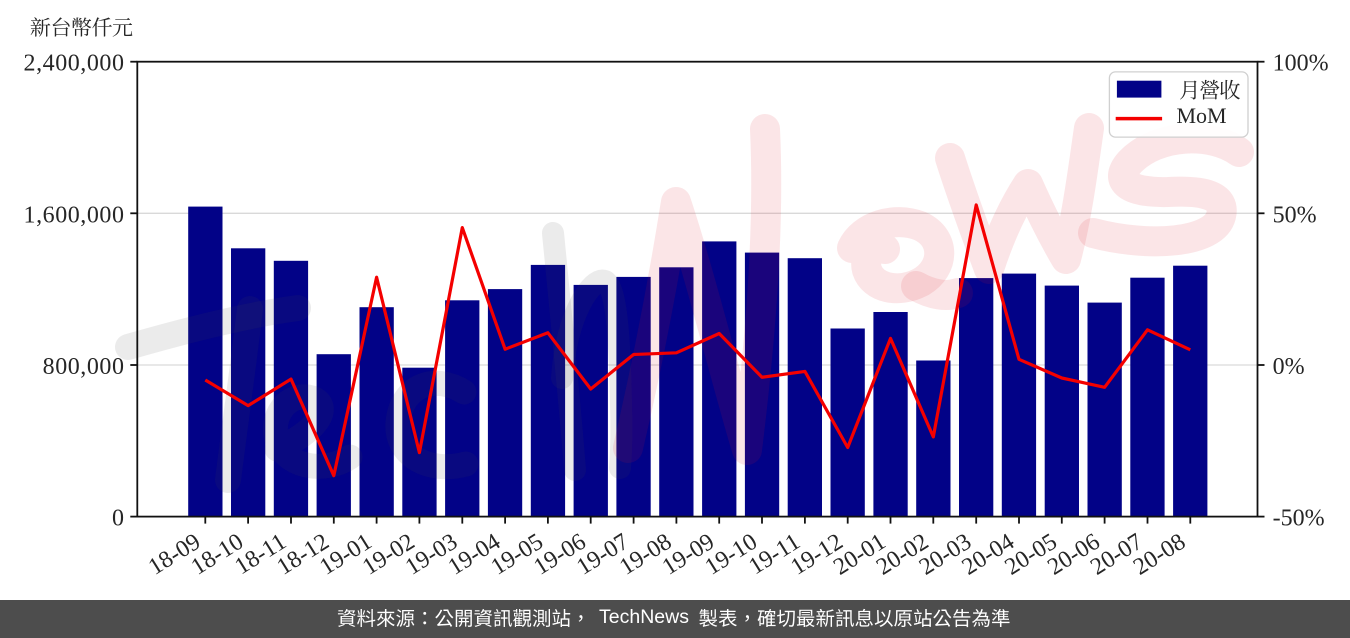 The width and height of the screenshot is (1350, 638). Describe the element at coordinates (1299, 519) in the screenshot. I see `svg-text: -50%` at that location.